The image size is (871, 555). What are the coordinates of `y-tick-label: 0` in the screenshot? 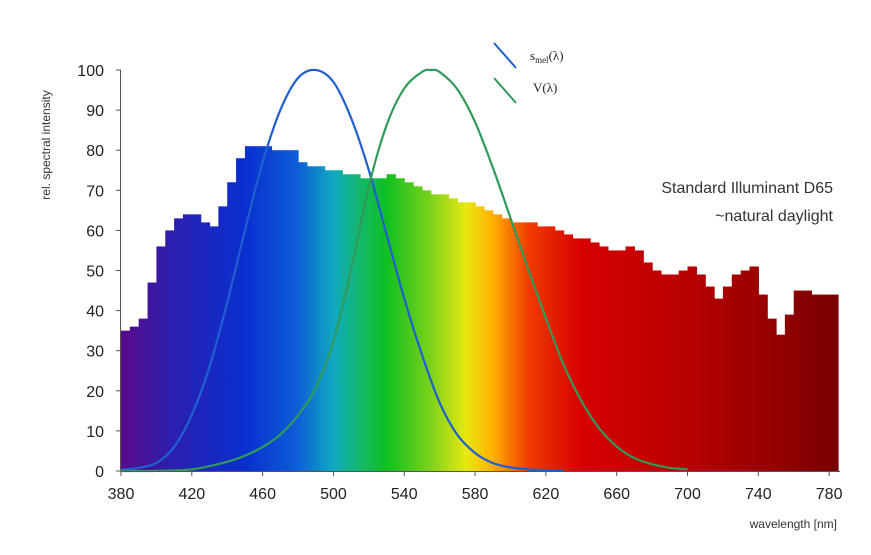 It's located at (99, 472).